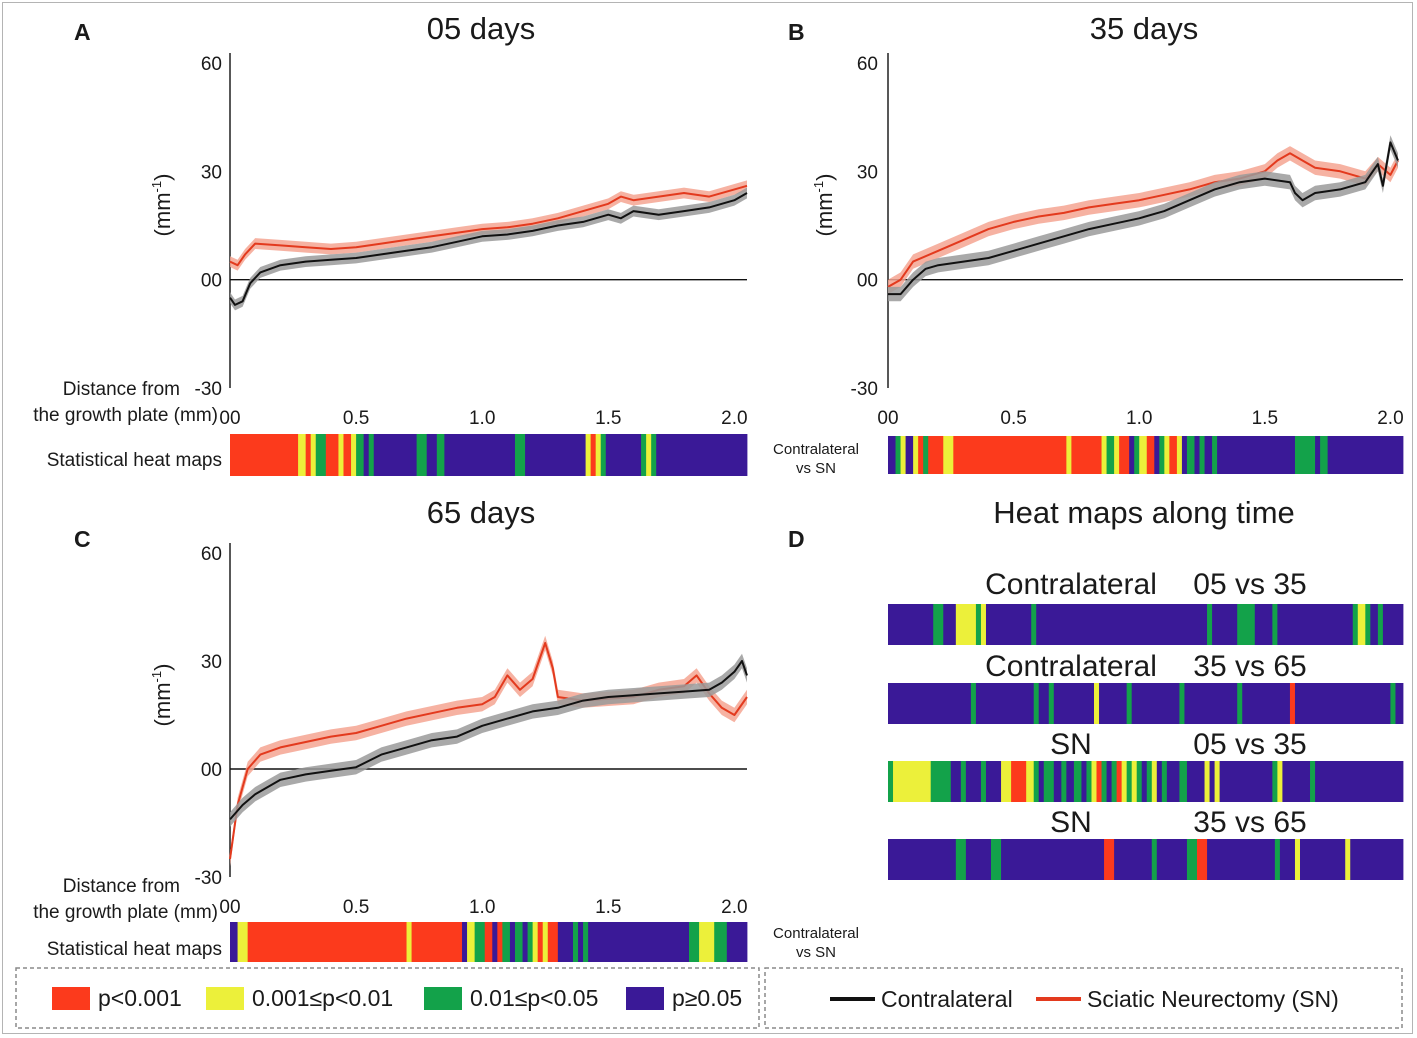 The height and width of the screenshot is (1038, 1417). I want to click on panel-c-xtick-label: 0.5, so click(356, 907).